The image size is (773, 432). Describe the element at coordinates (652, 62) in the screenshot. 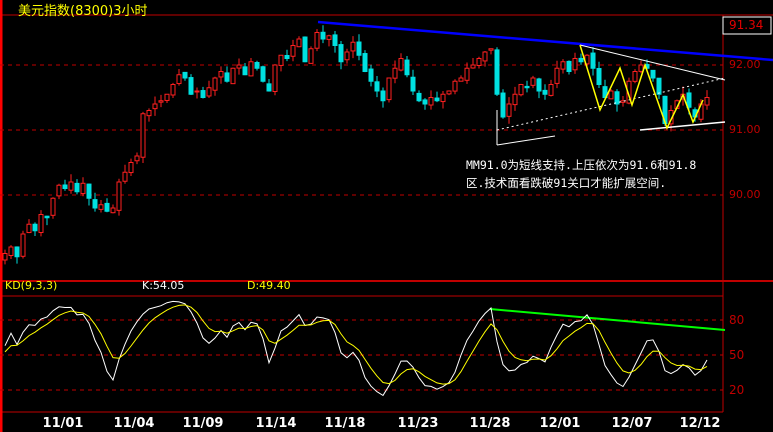

I see `triangle-upper-line` at that location.